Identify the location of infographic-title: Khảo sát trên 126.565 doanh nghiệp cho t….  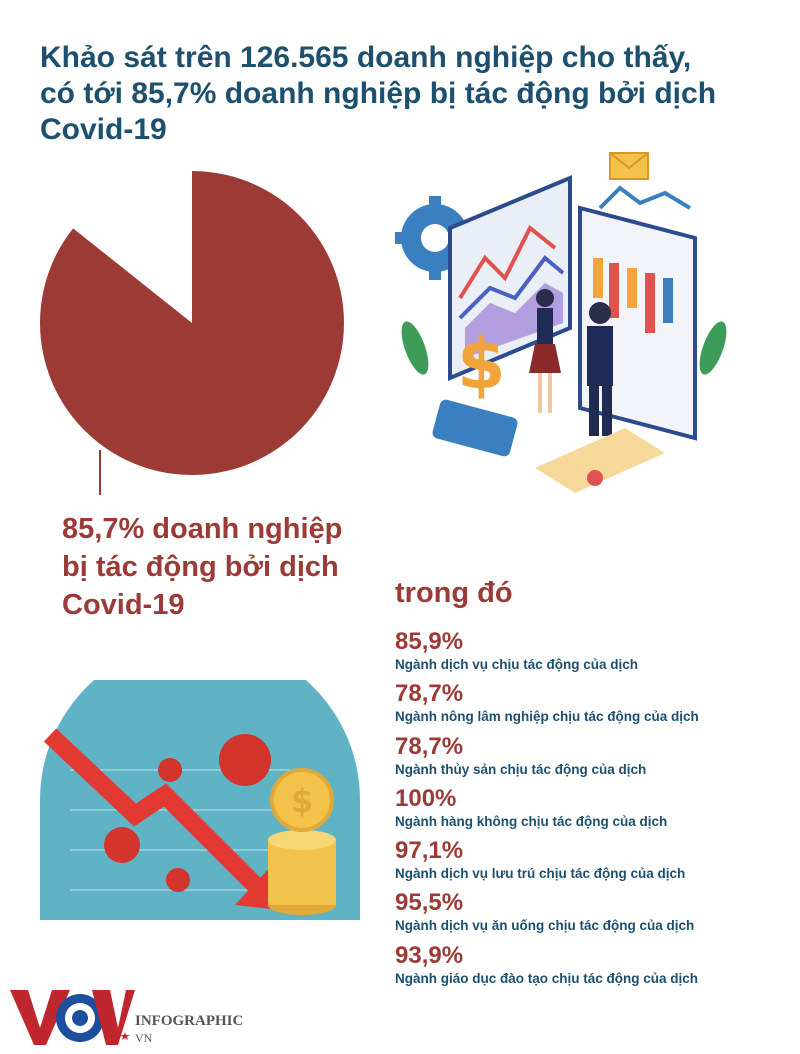
(378, 93).